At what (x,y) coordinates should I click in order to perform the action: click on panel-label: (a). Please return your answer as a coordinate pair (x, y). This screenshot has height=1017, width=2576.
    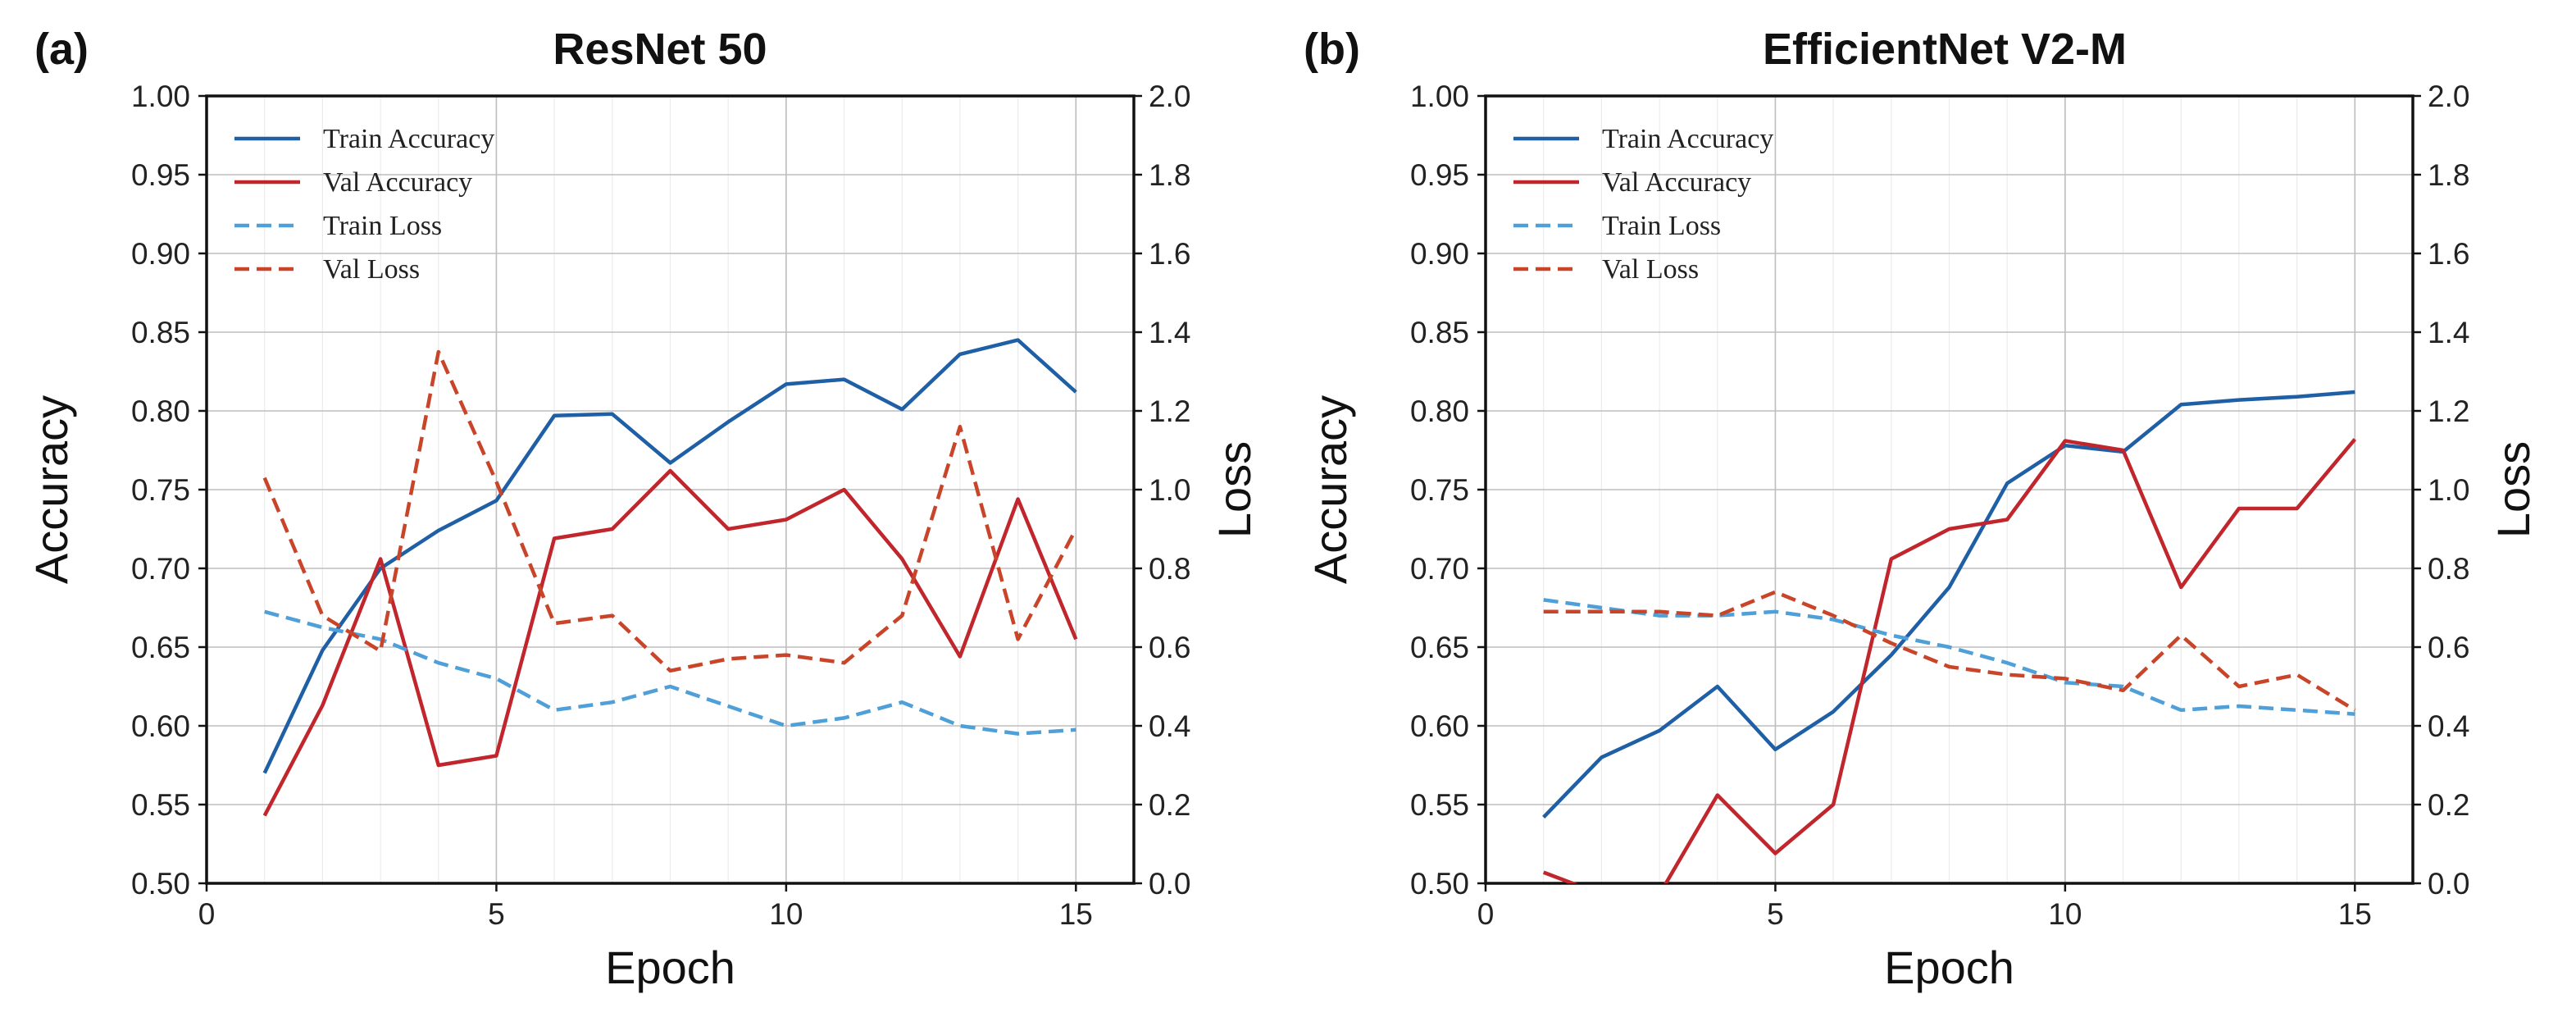
    Looking at the image, I should click on (61, 49).